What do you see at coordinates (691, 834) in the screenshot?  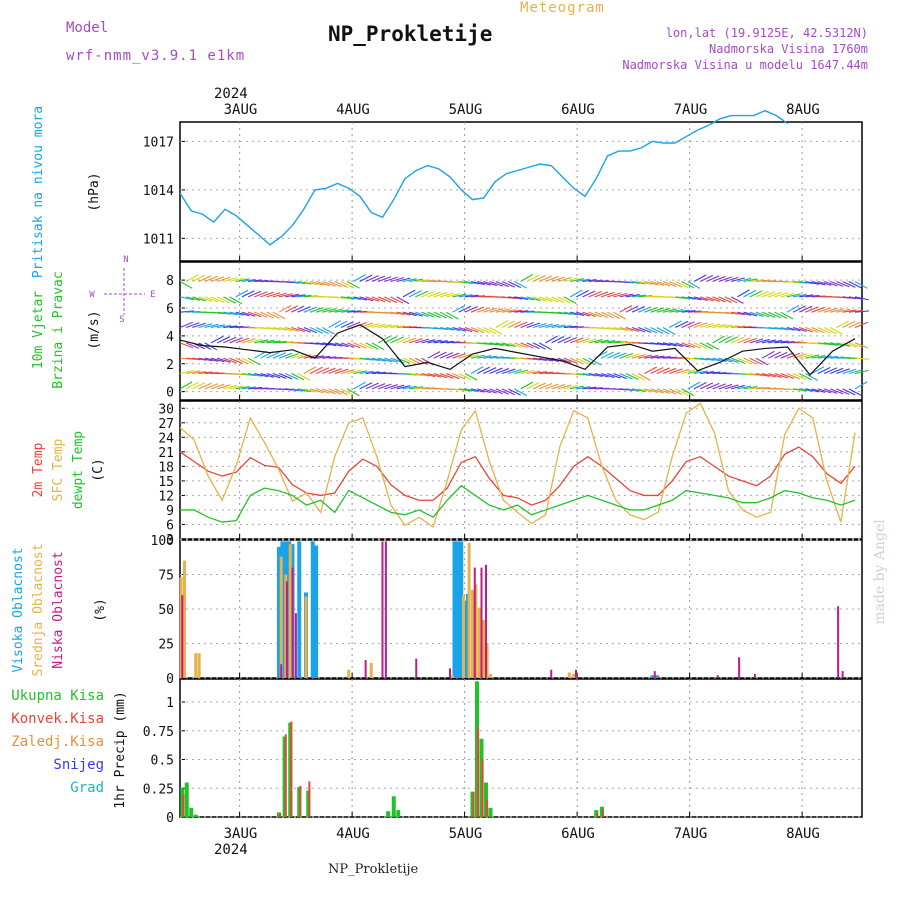 I see `x-tick-label-bottom: 7AUG` at bounding box center [691, 834].